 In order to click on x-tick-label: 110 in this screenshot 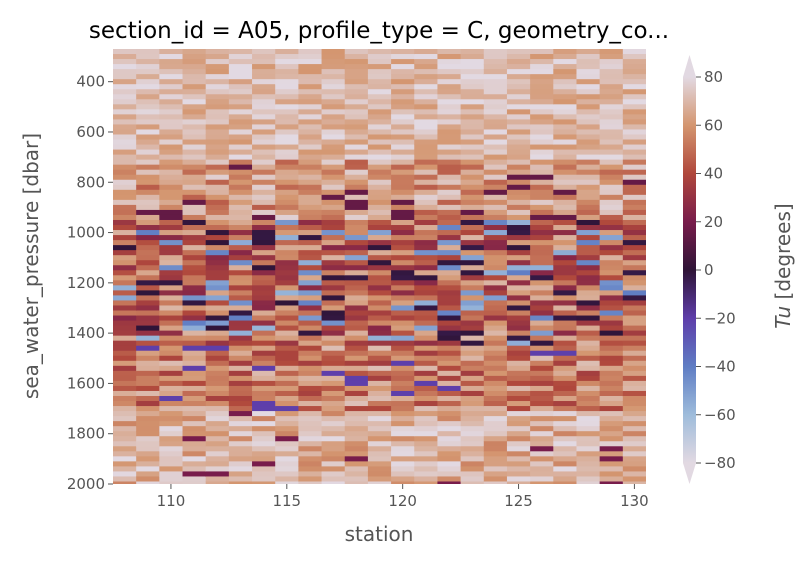, I will do `click(171, 501)`.